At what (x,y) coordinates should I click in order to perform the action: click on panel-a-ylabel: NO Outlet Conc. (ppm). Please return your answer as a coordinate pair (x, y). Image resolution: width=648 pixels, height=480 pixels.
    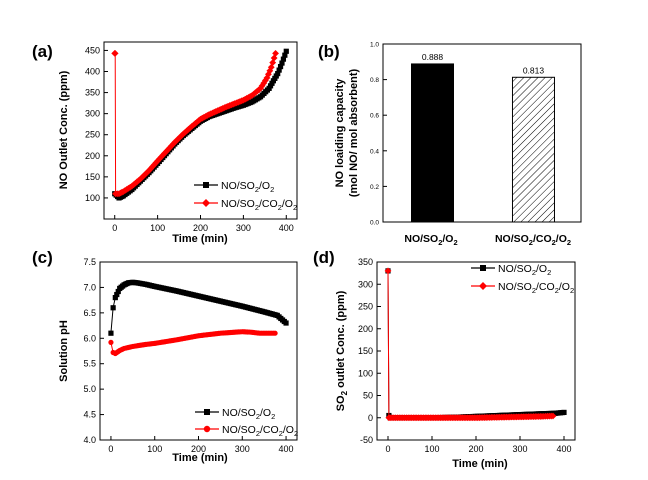
    Looking at the image, I should click on (64, 129).